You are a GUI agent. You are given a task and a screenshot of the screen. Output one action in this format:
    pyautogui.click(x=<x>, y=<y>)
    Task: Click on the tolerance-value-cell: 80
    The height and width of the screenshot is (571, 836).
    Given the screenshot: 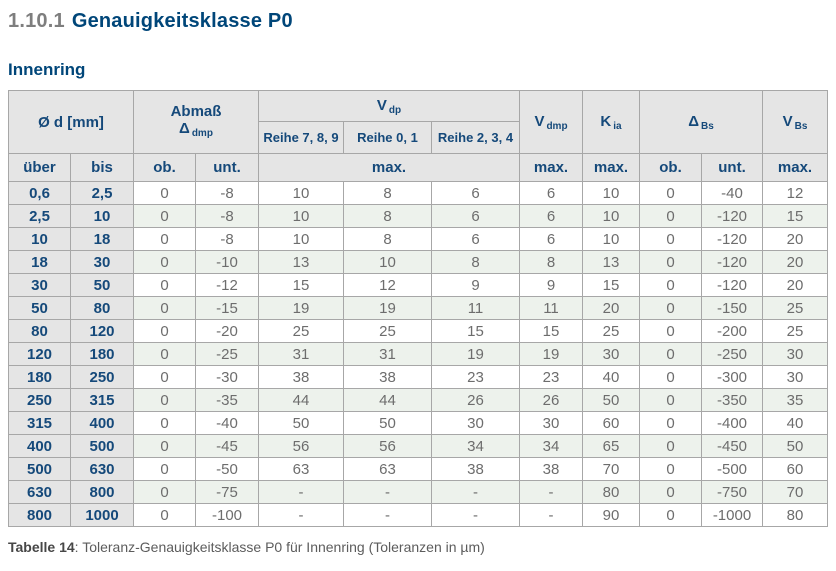 What is the action you would take?
    pyautogui.click(x=611, y=492)
    